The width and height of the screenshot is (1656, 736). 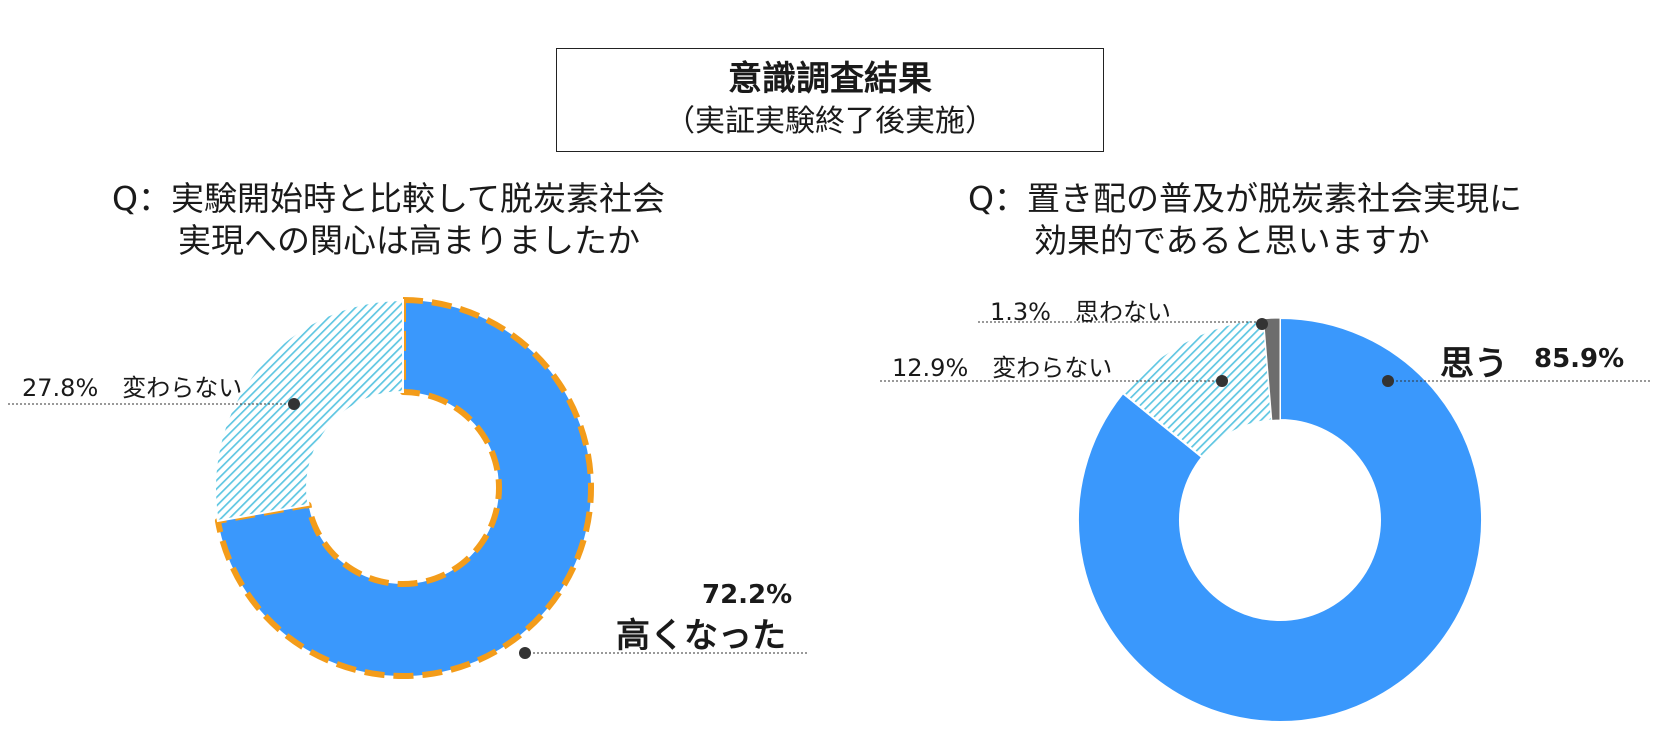 I want to click on label-c1-unchanged: 27.8% 変わらない, so click(x=132, y=385).